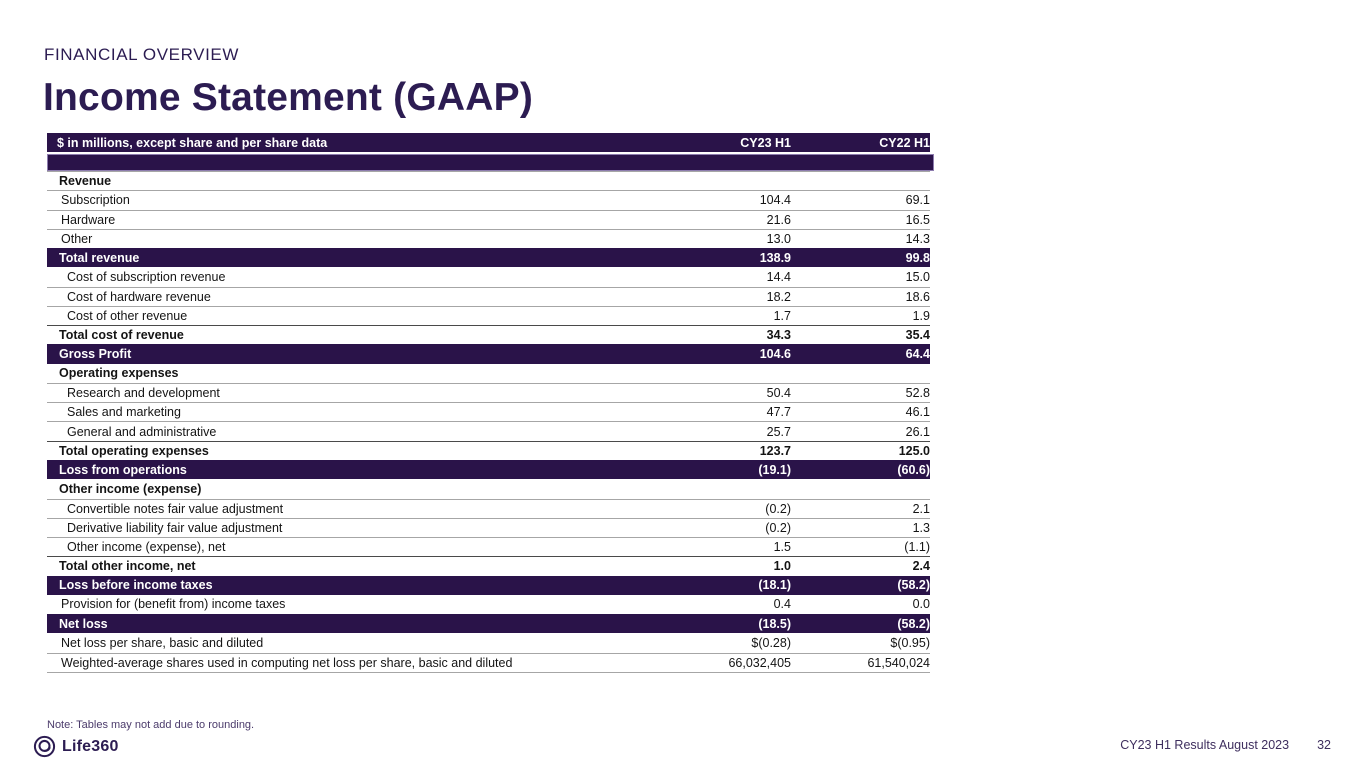 This screenshot has width=1365, height=768. I want to click on table-row: Revenue, so click(488, 180).